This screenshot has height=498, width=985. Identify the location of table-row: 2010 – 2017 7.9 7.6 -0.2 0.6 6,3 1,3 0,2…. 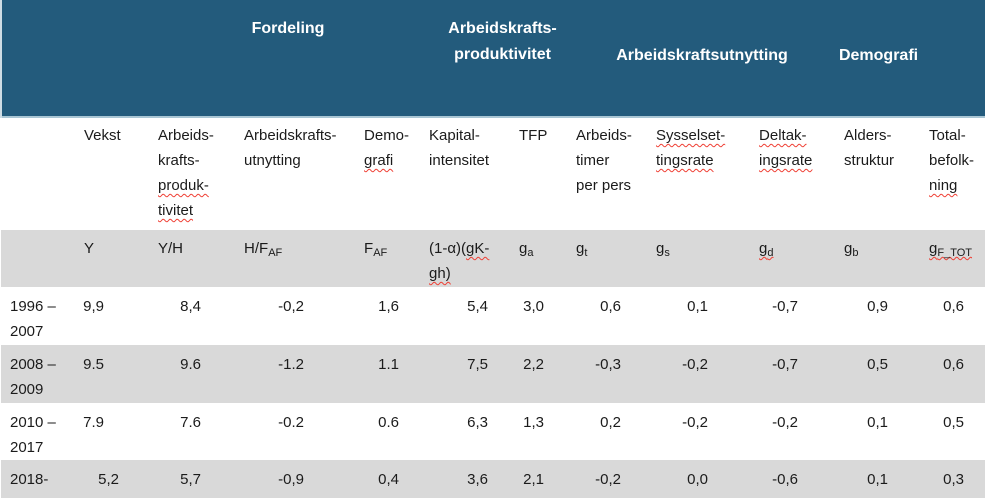
(493, 431).